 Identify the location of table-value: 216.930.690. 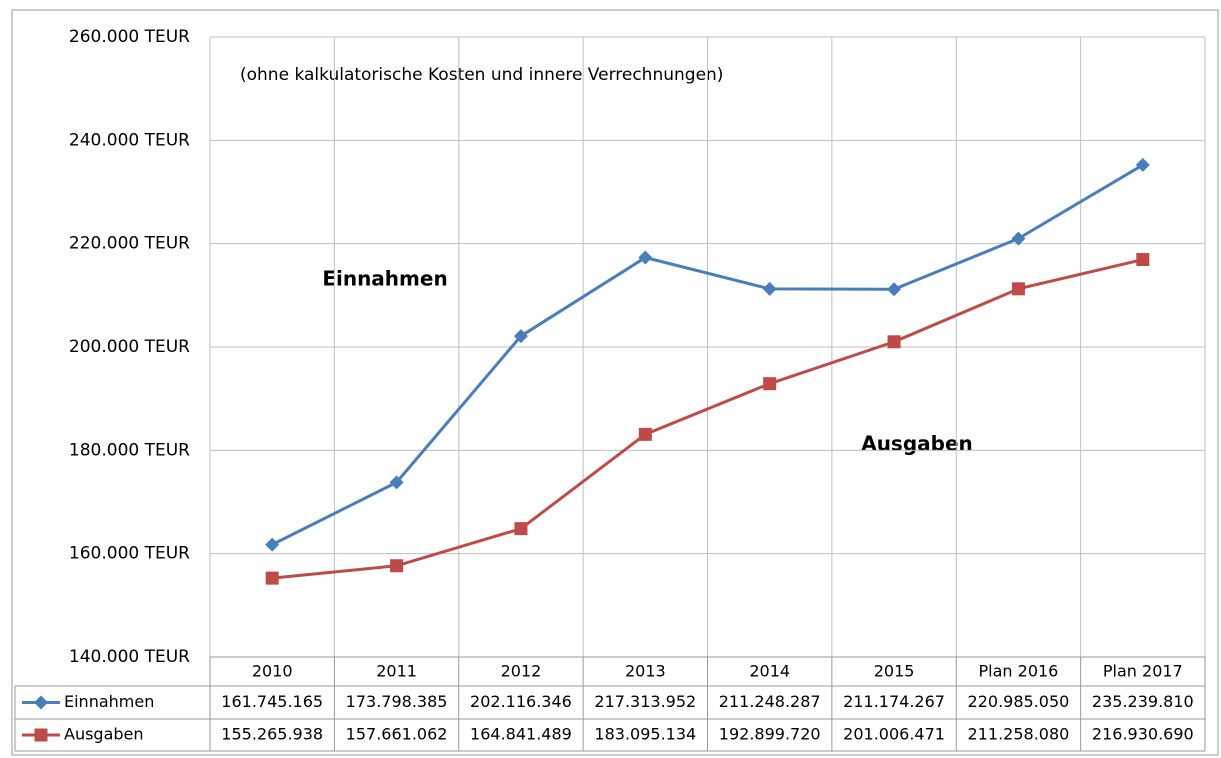
(1143, 734).